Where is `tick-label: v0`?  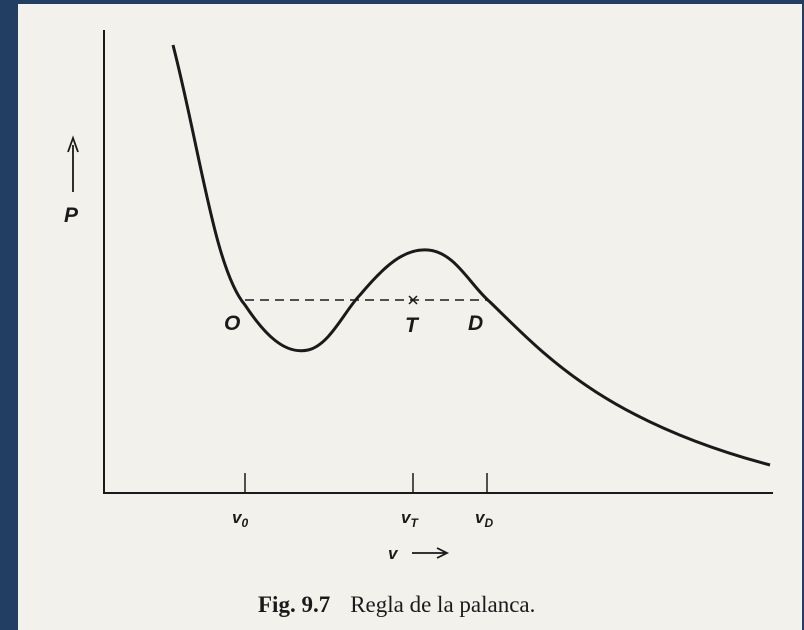
tick-label: v0 is located at coordinates (240, 519).